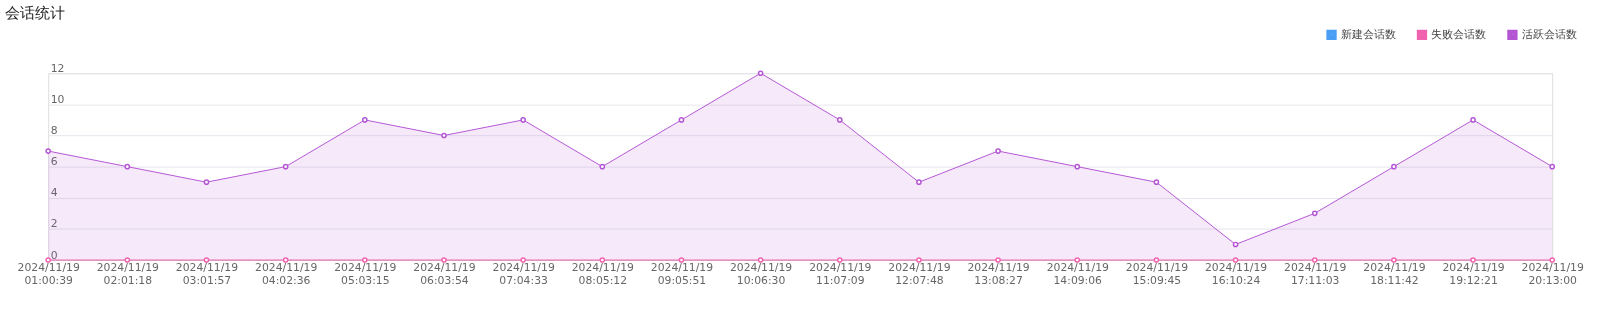  I want to click on x-tick-label: 2024/11/19 13:08:27, so click(998, 274).